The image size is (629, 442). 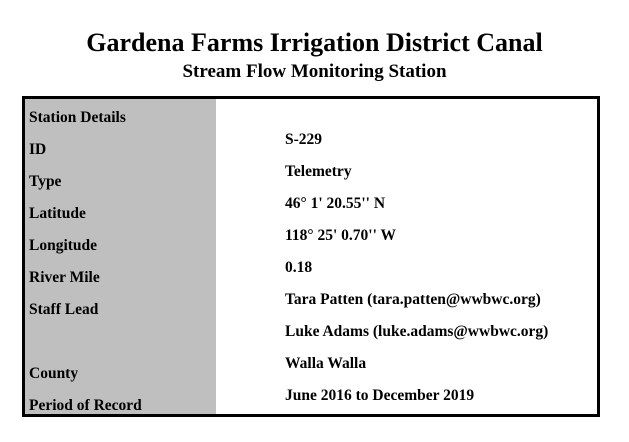 I want to click on row-label: River Mile, so click(x=64, y=277).